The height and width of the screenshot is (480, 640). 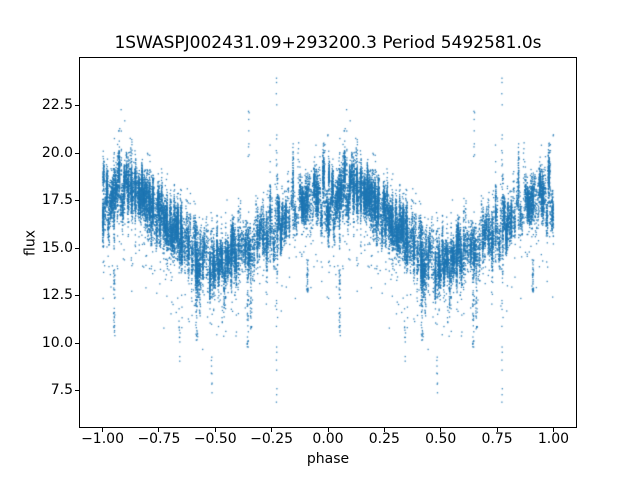 I want to click on x-tick-label: 0.25, so click(x=384, y=439).